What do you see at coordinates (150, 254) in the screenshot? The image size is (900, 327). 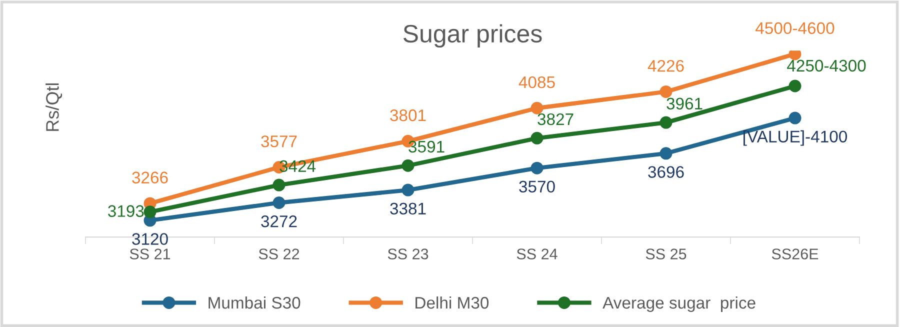 I see `x-tick-label: SS 21` at bounding box center [150, 254].